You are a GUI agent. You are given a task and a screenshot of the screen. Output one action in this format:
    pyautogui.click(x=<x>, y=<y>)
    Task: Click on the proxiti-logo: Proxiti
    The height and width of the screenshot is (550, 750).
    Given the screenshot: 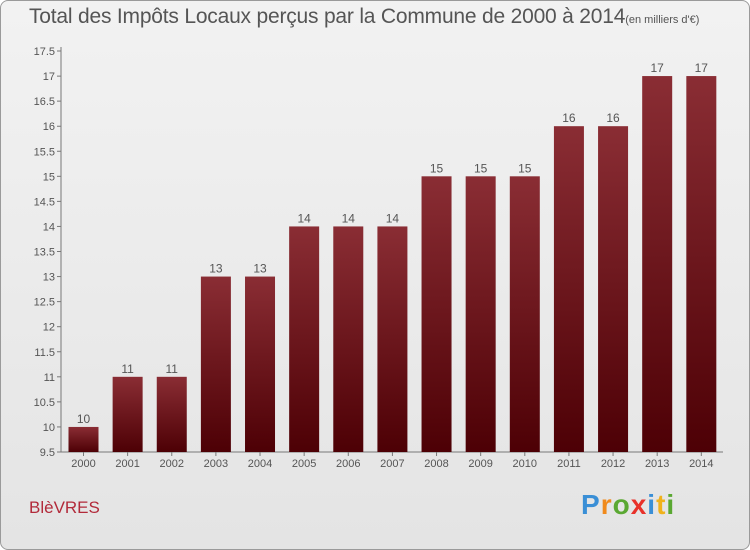 What is the action you would take?
    pyautogui.click(x=628, y=504)
    